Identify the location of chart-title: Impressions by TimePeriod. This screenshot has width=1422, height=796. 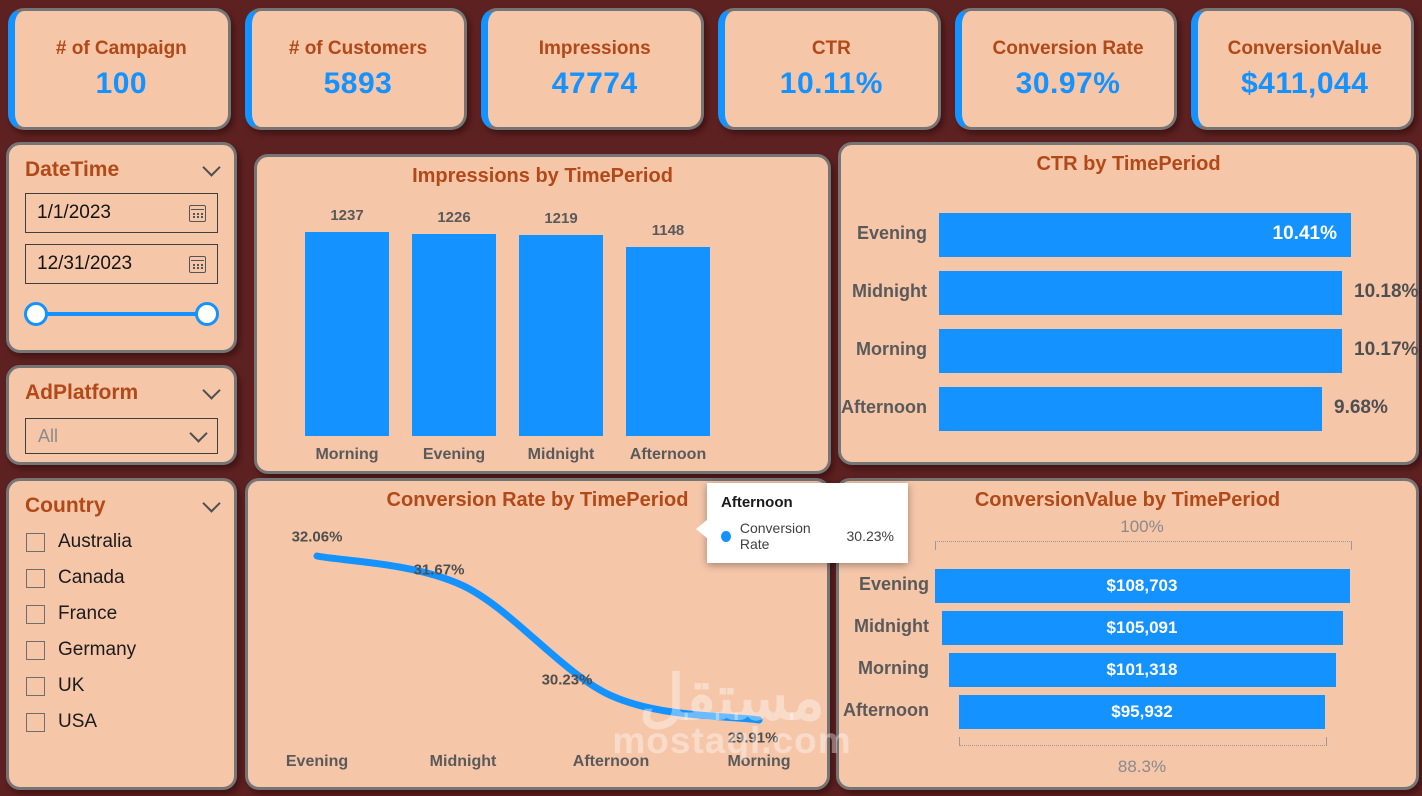
(542, 176).